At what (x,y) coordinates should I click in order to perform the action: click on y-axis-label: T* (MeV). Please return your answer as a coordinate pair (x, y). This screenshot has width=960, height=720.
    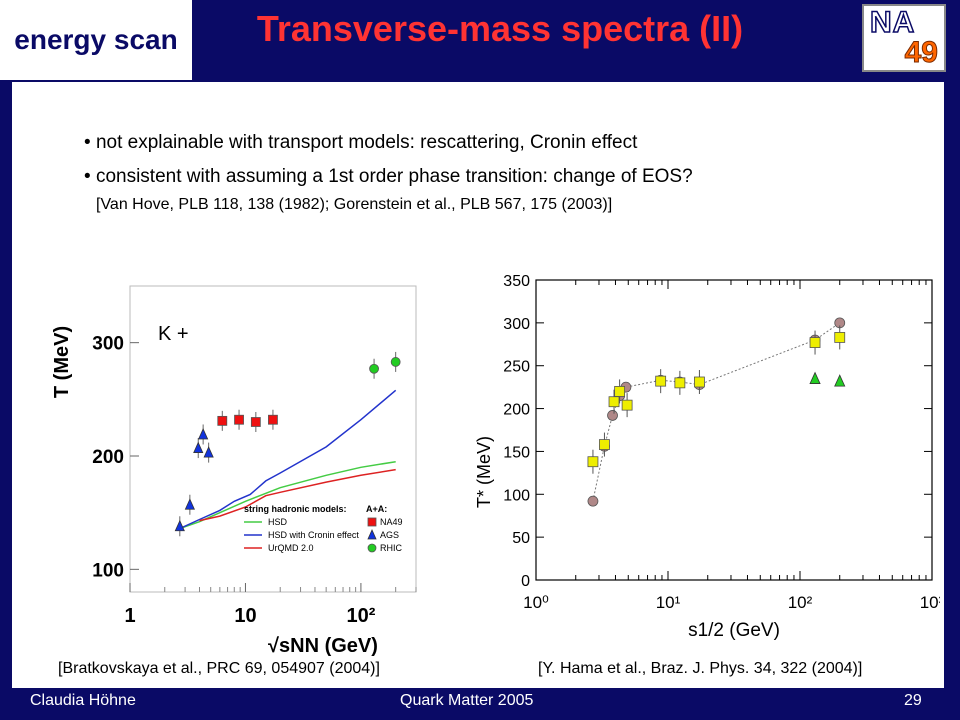
    Looking at the image, I should click on (484, 472).